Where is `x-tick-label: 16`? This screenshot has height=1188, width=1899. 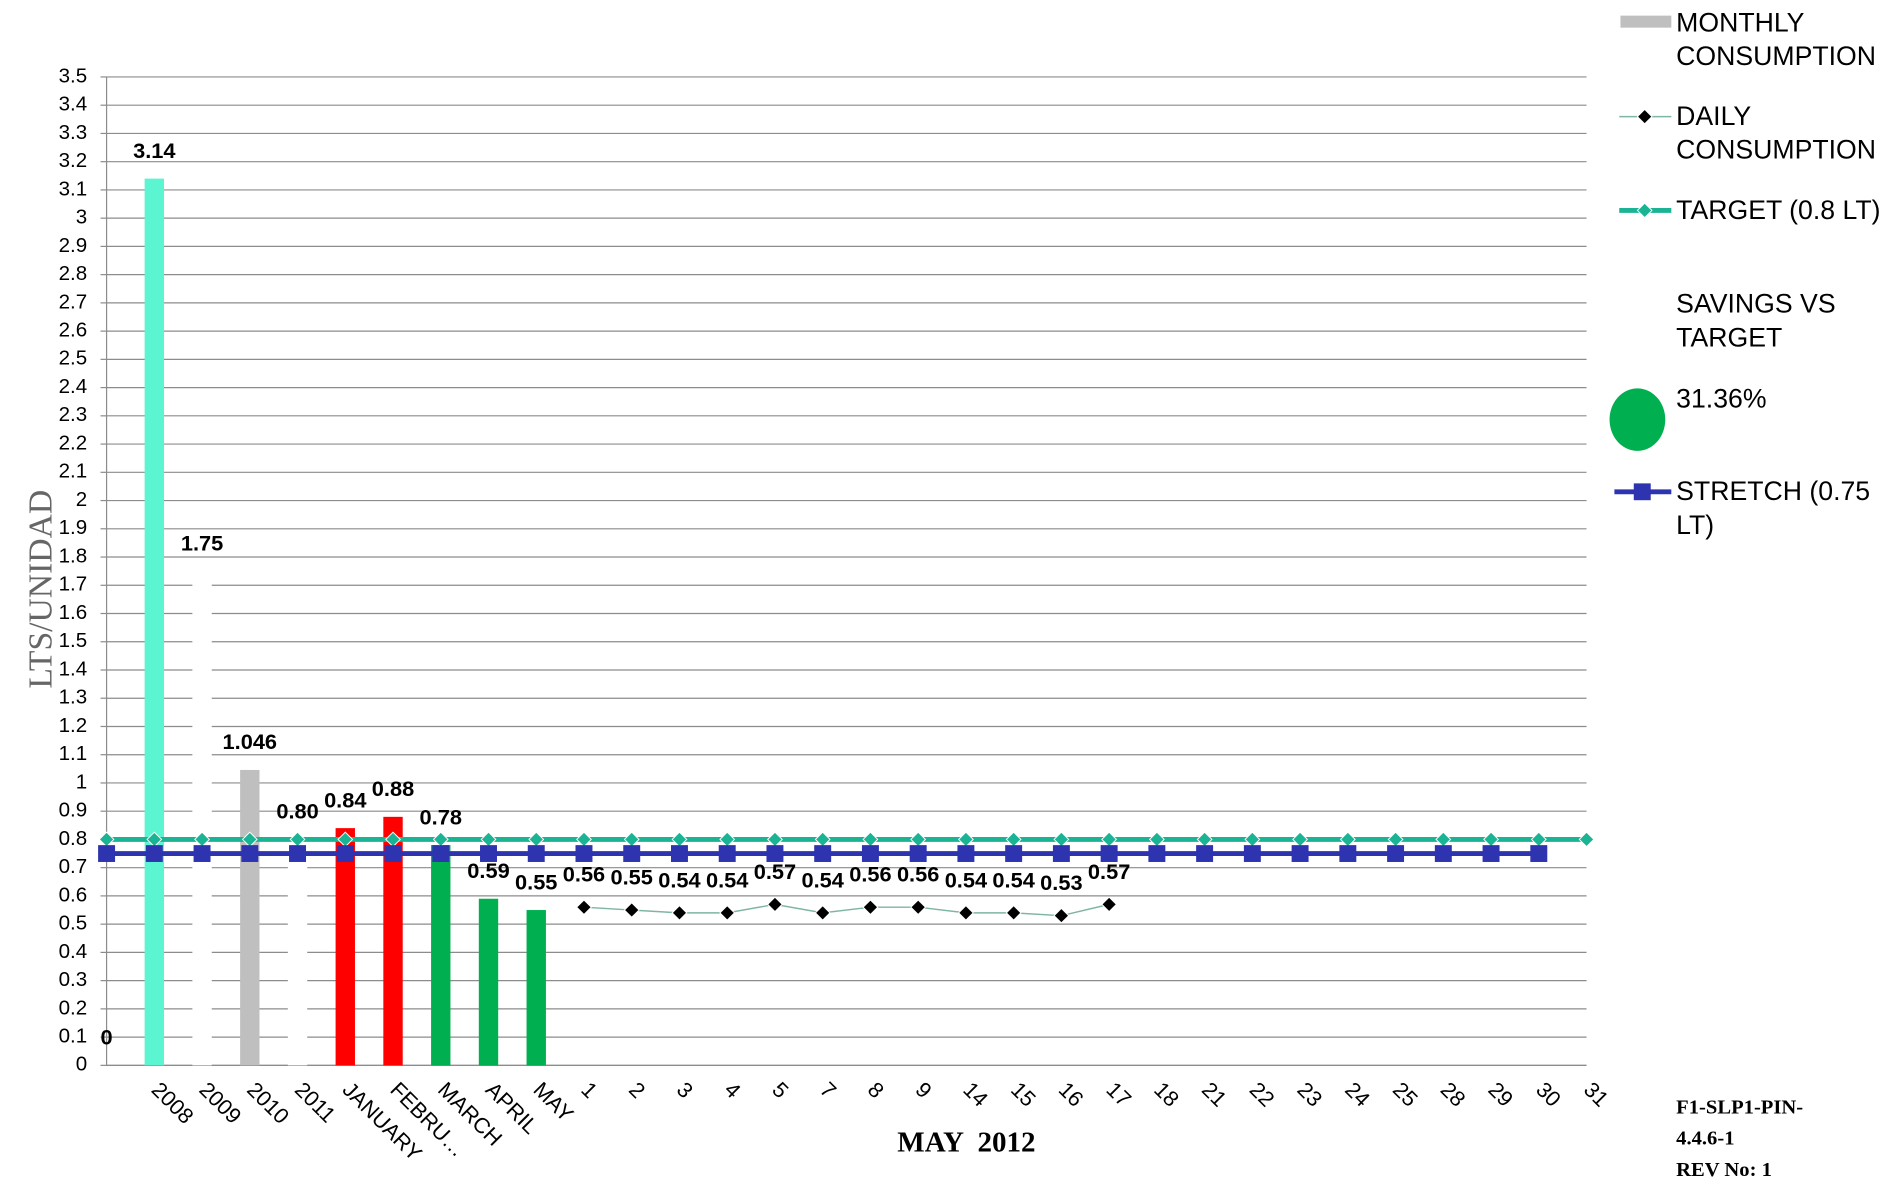 x-tick-label: 16 is located at coordinates (1071, 1094).